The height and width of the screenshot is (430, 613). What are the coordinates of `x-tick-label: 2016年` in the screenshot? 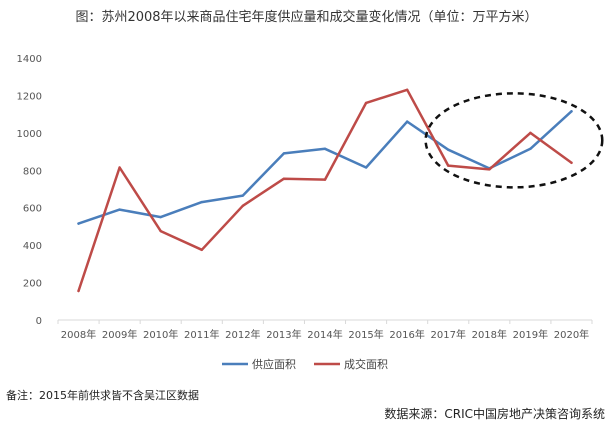 It's located at (406, 334).